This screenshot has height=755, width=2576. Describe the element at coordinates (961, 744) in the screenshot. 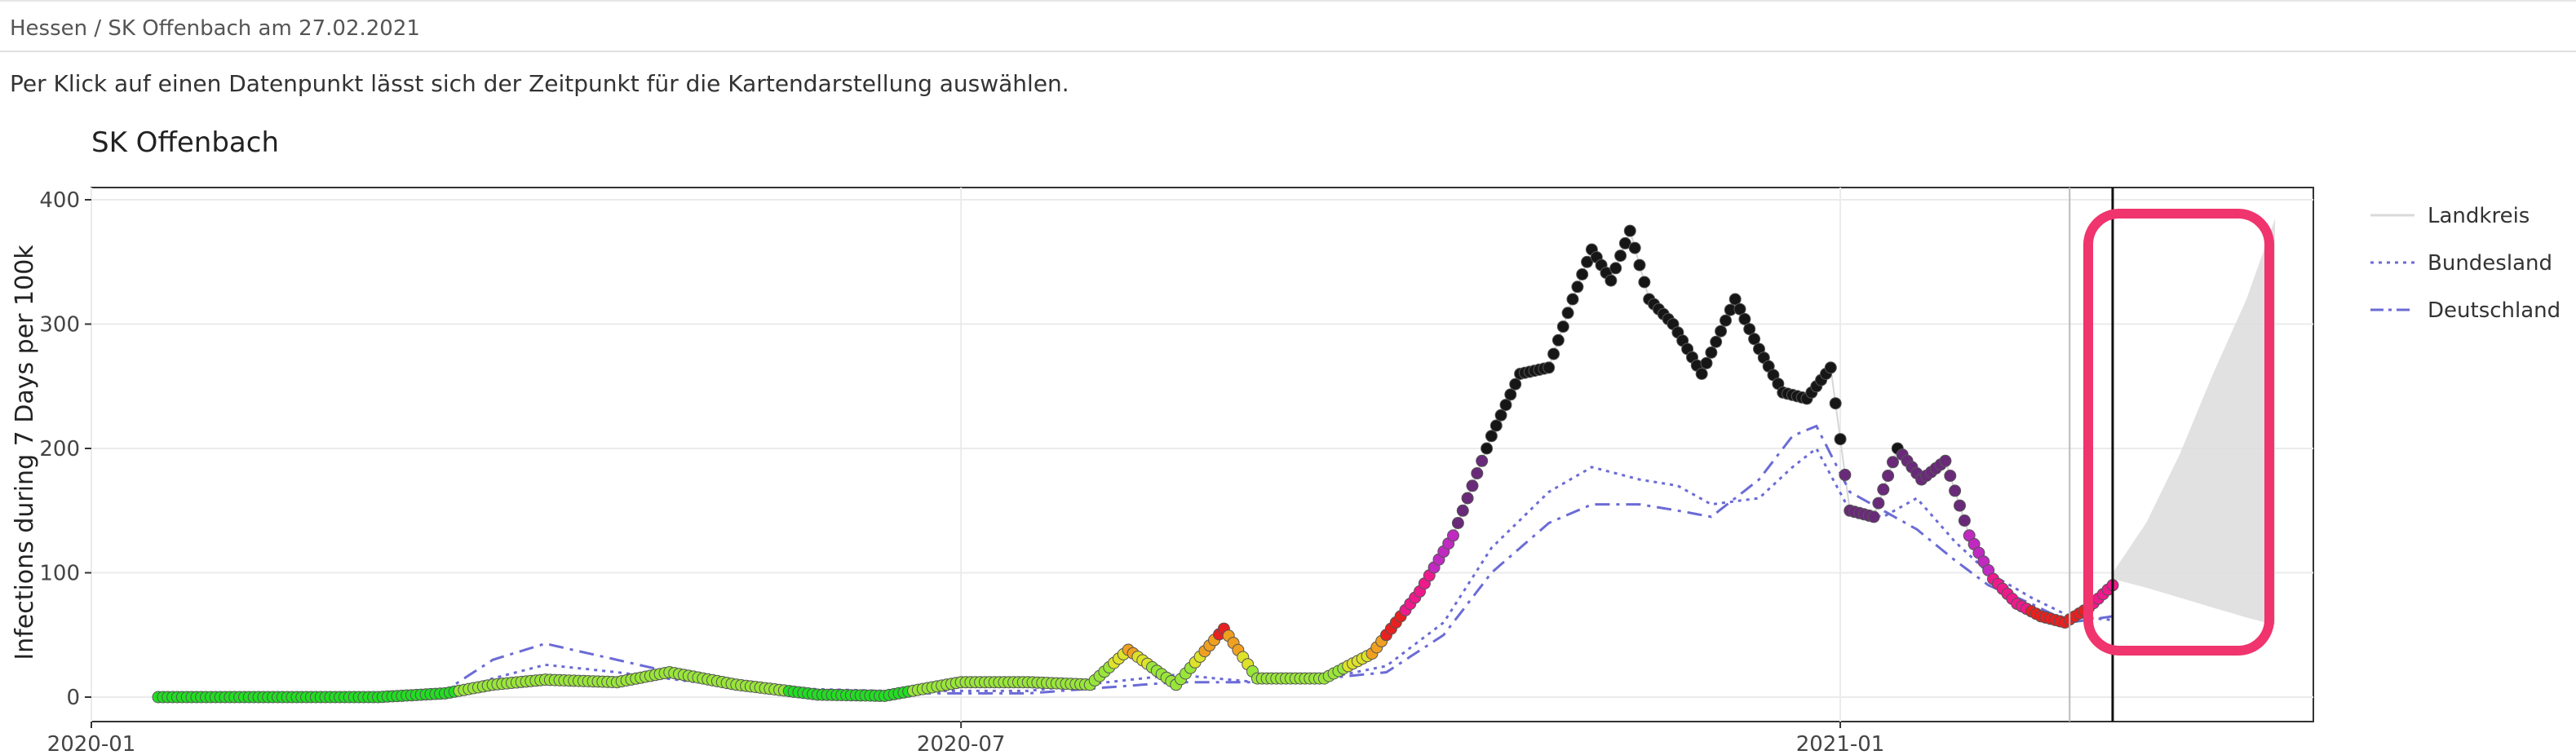

I see `x-tick-label: 2020-07` at that location.